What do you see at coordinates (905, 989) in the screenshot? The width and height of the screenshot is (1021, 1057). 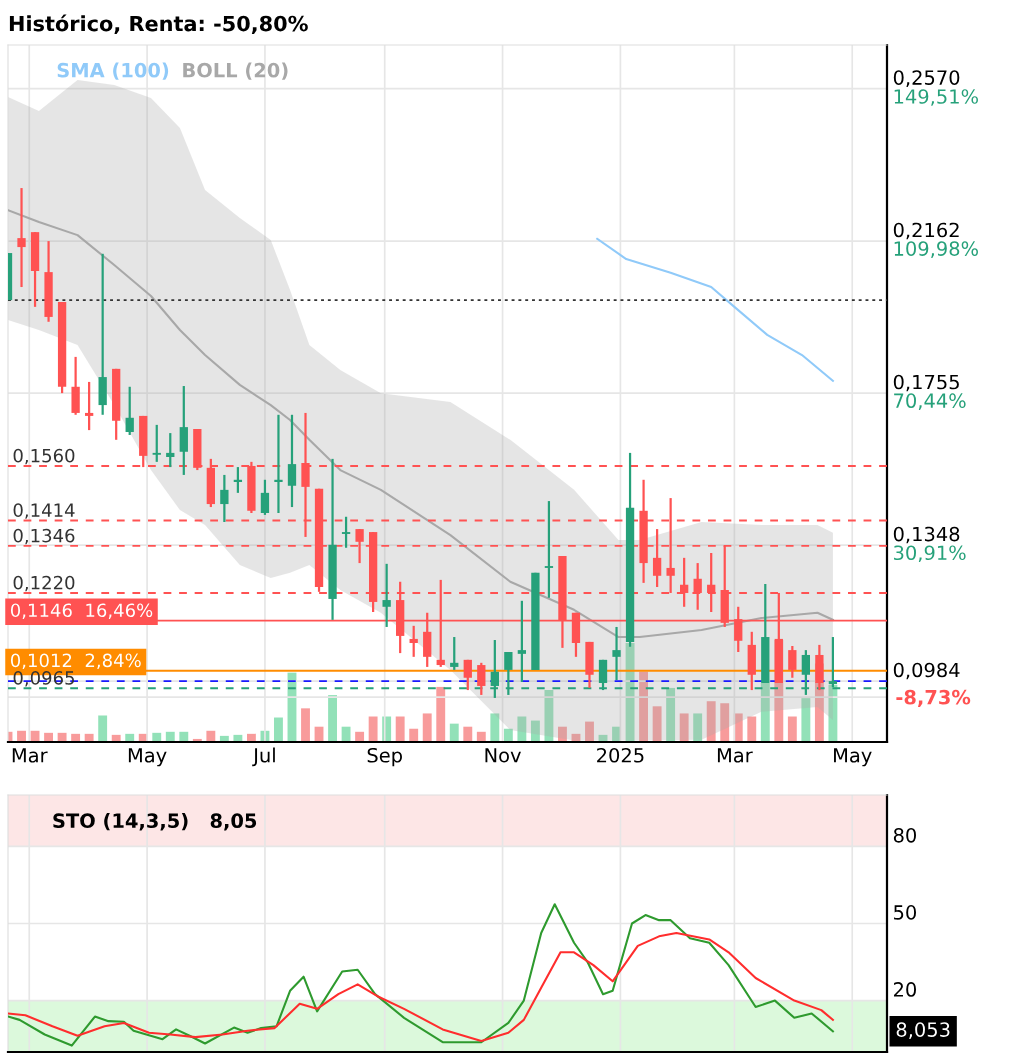 I see `y-tick-label: 20` at bounding box center [905, 989].